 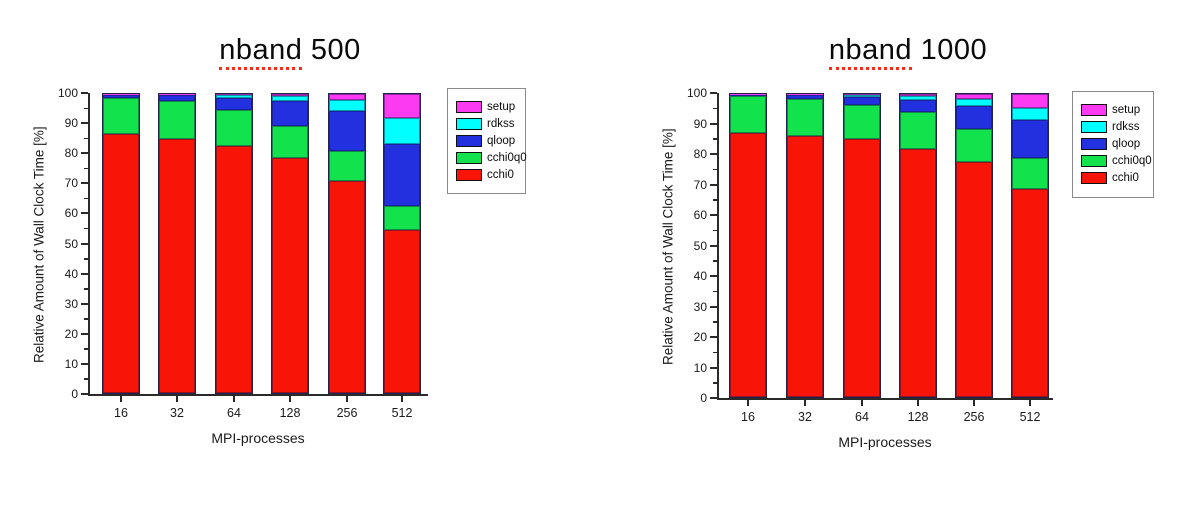 I want to click on chart-title-value: 500, so click(x=335, y=50).